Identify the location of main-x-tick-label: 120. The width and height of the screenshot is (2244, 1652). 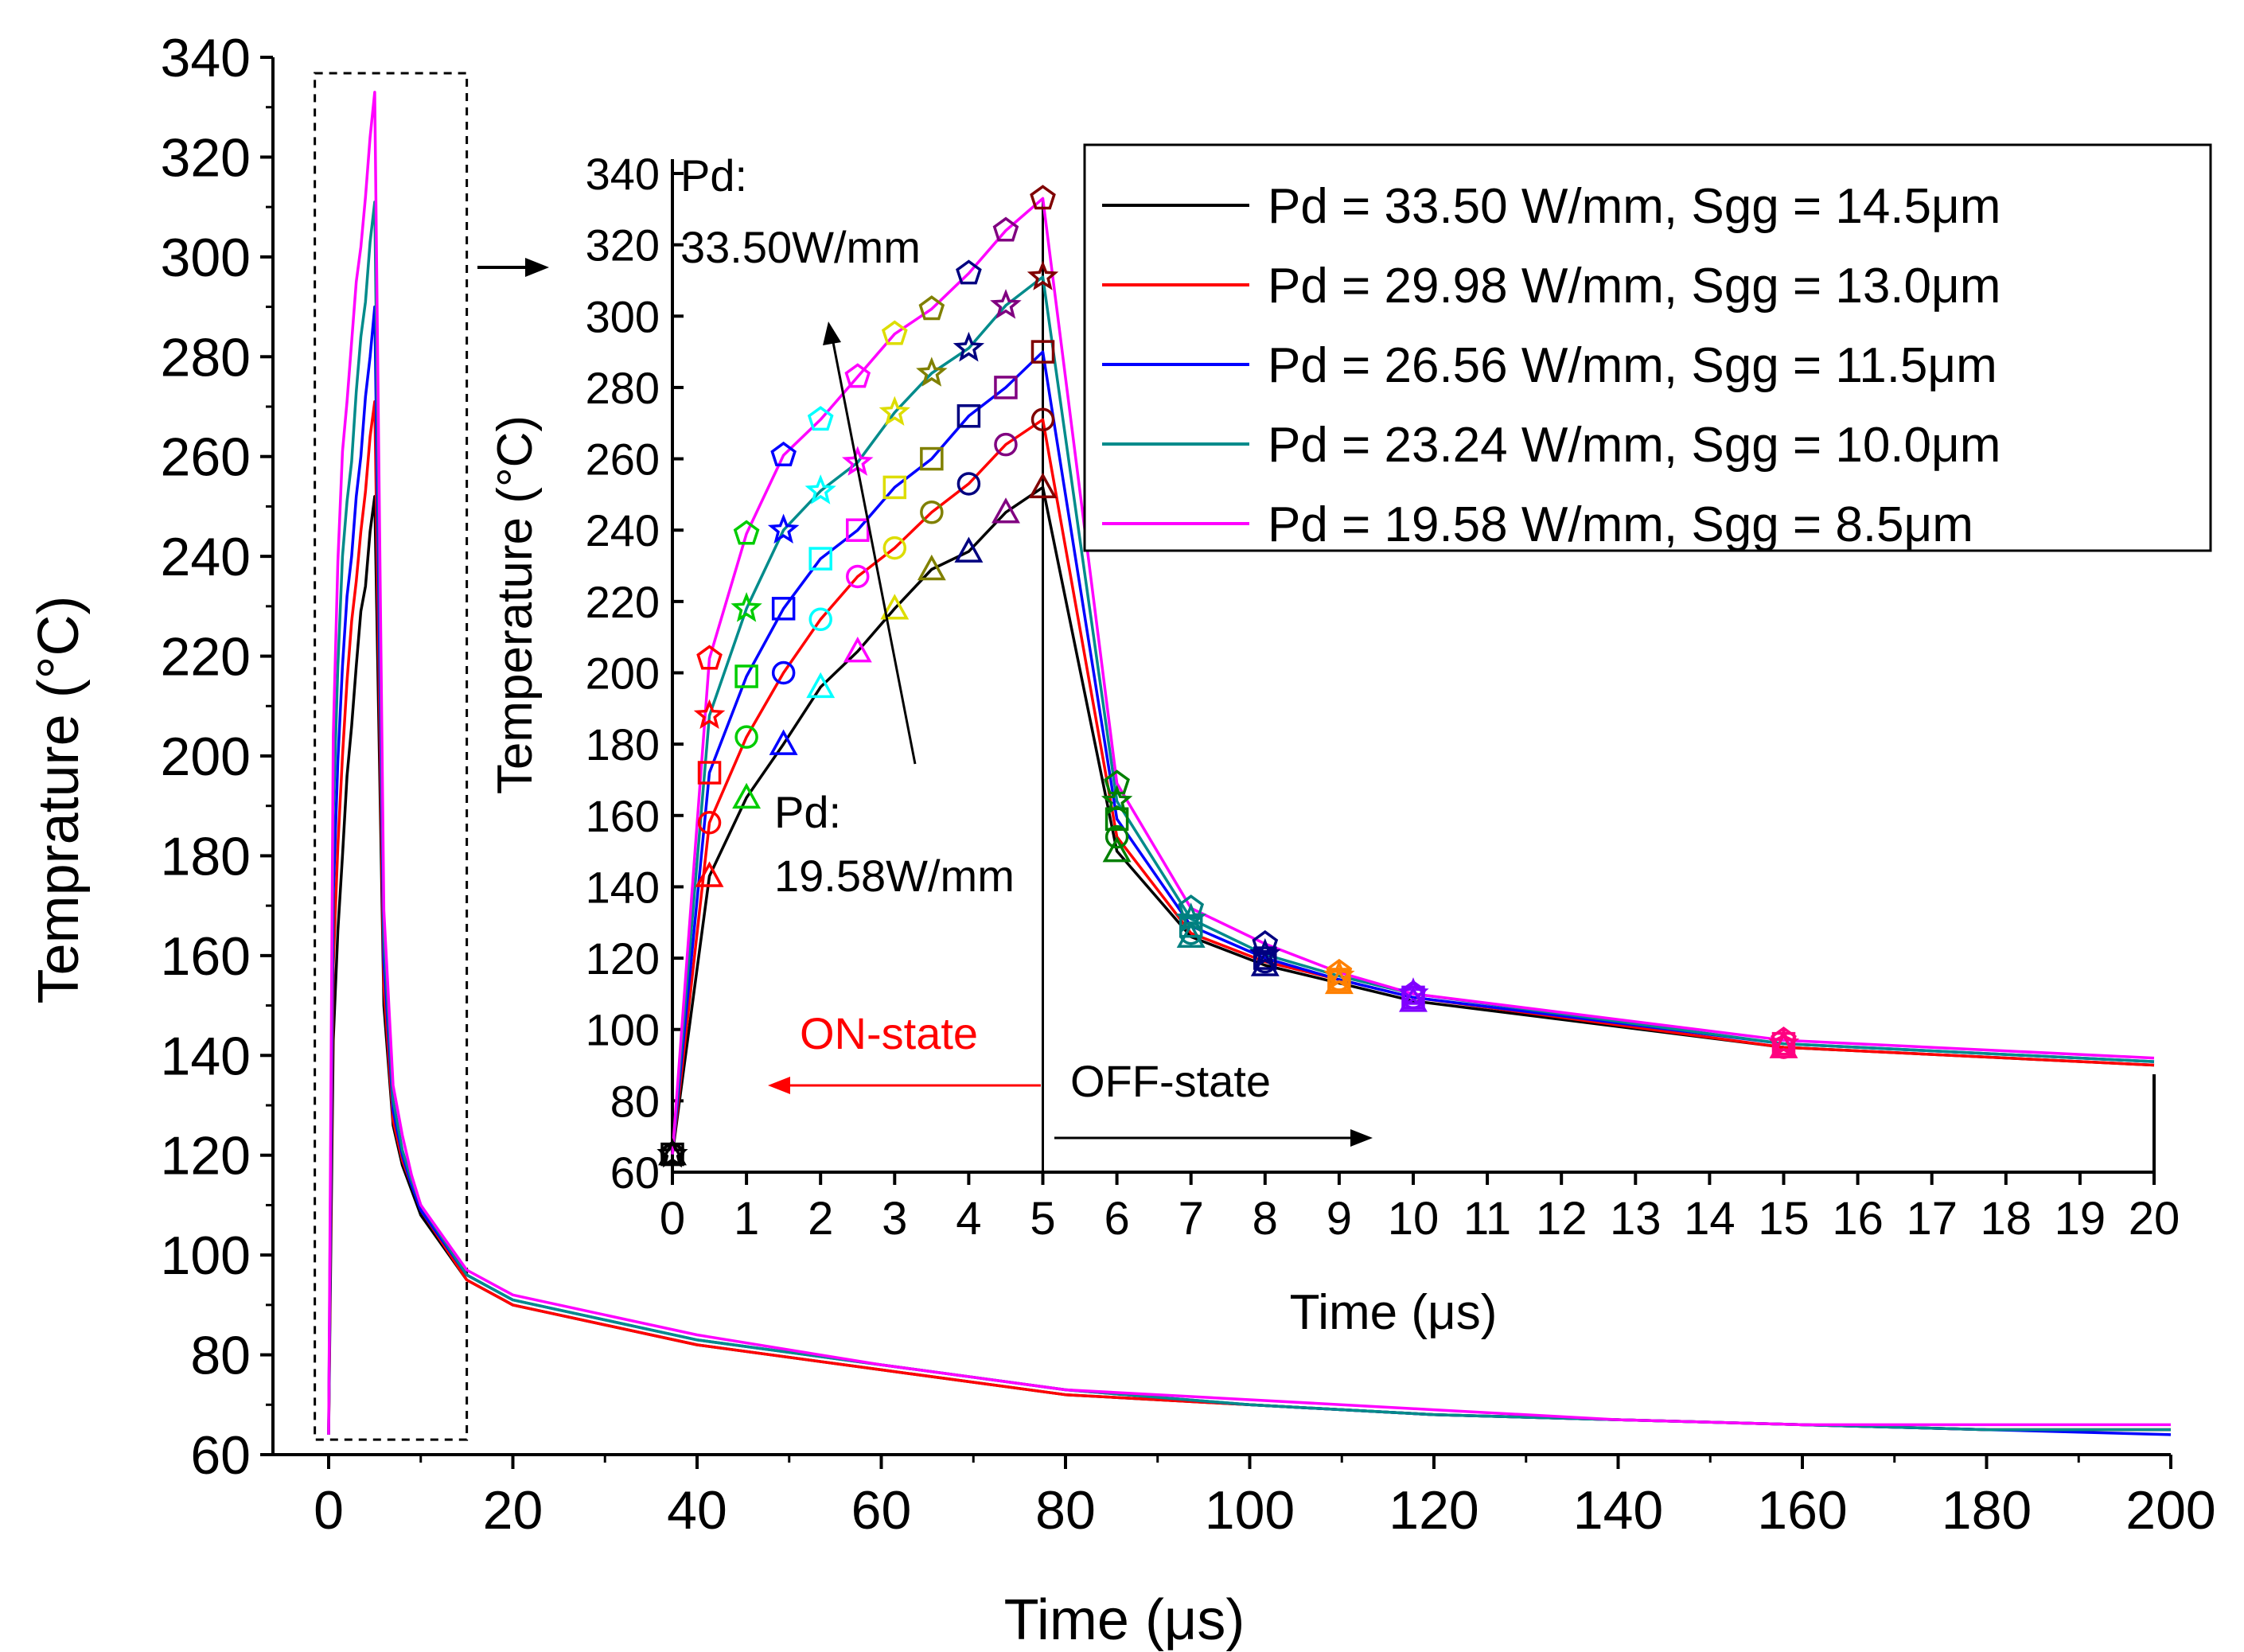
(1433, 1510).